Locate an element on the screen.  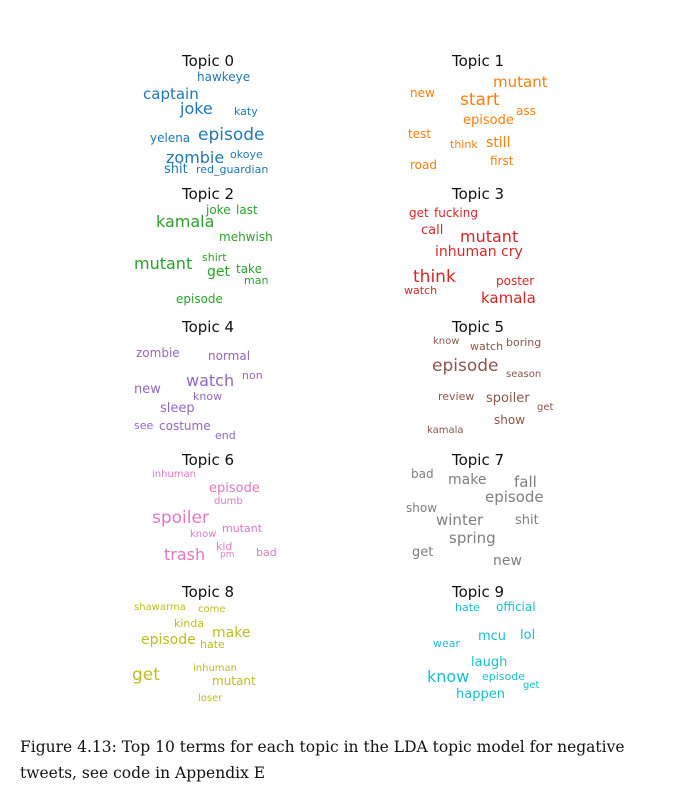
topic-title: Topic 7 is located at coordinates (478, 460).